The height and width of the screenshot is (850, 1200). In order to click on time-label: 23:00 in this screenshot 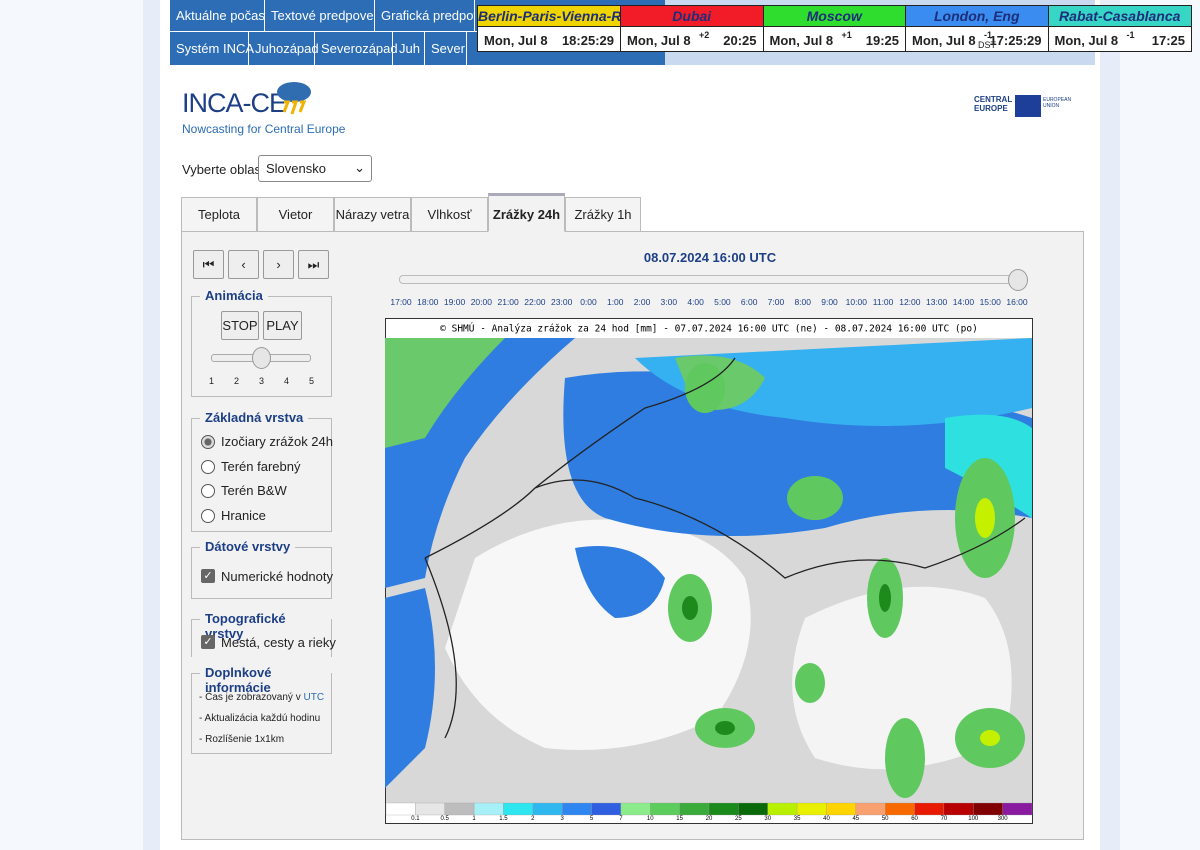, I will do `click(562, 302)`.